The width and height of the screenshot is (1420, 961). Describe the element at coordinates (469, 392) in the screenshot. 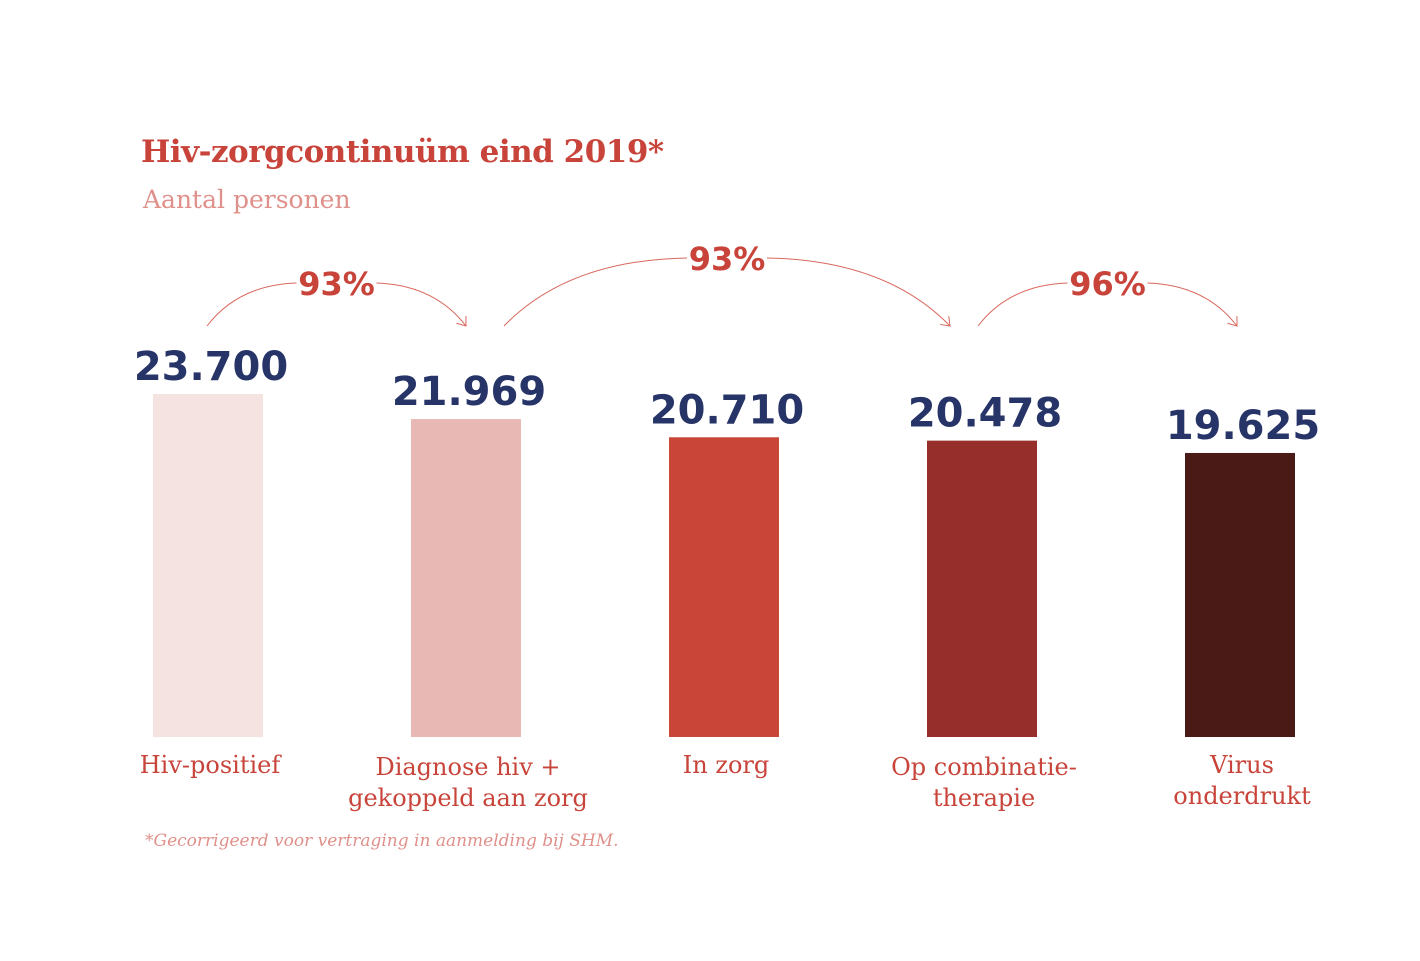

I see `value-label: 21.969` at that location.